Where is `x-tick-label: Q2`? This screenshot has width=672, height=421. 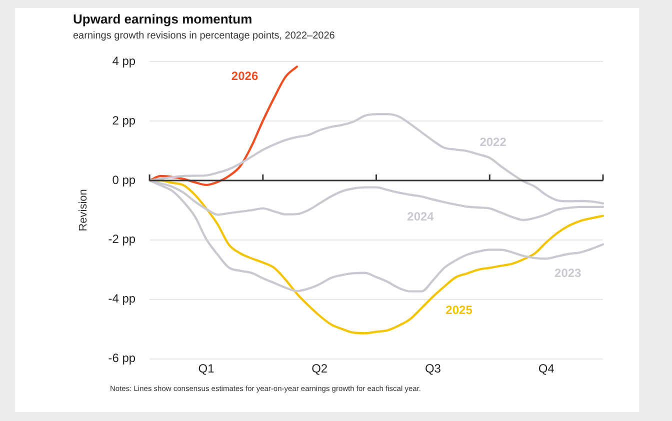 x-tick-label: Q2 is located at coordinates (320, 368).